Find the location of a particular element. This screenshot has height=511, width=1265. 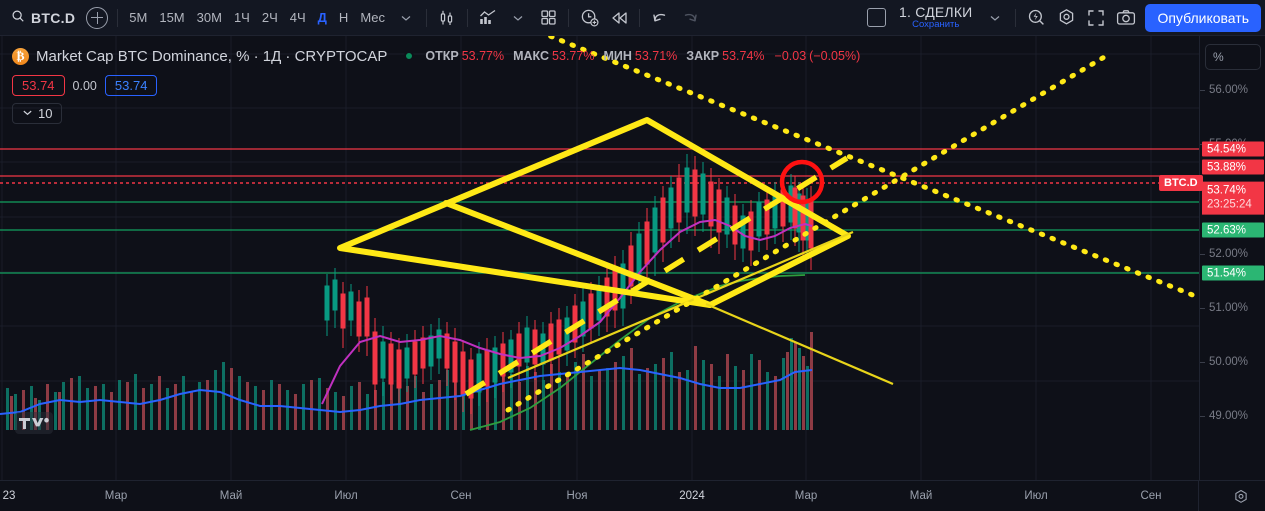

timeframe-2h: 2Ч is located at coordinates (269, 17).